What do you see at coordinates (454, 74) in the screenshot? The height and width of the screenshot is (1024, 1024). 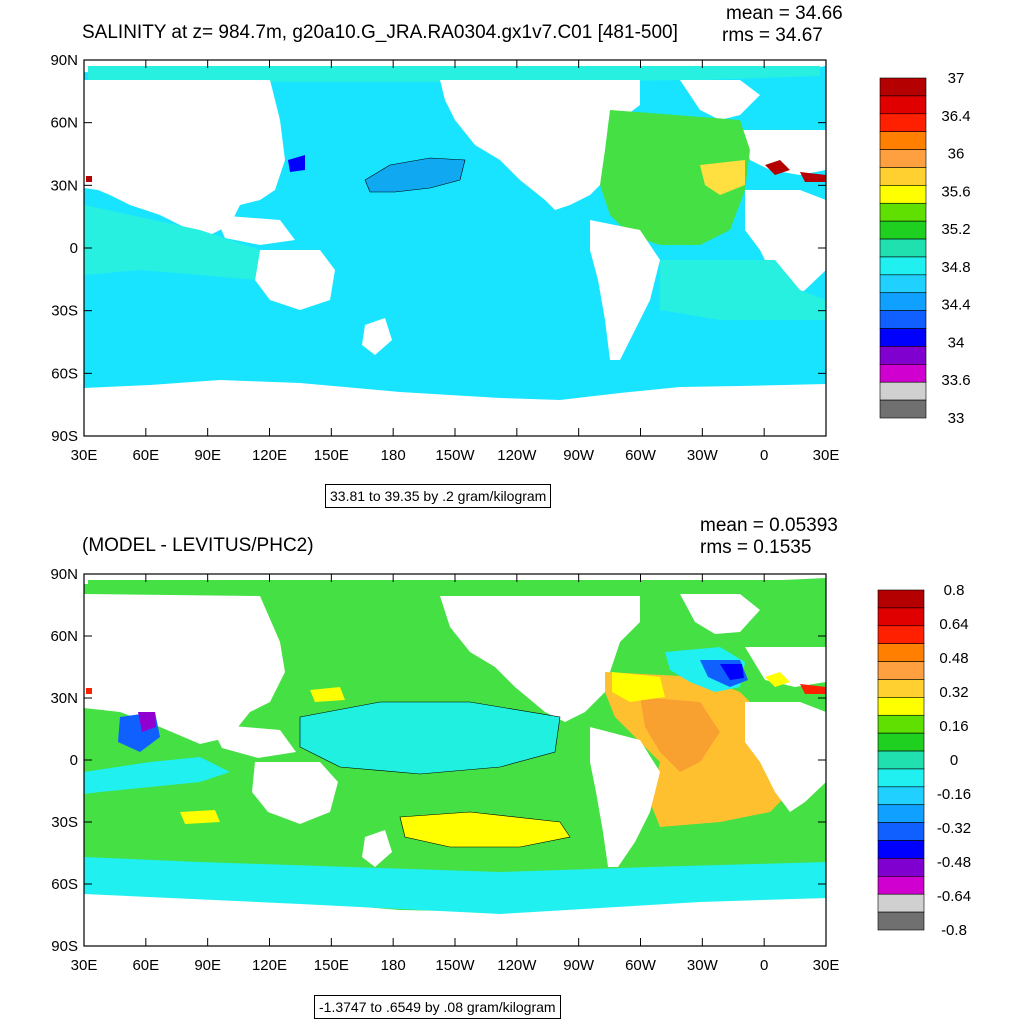 I see `arctic-ocean` at bounding box center [454, 74].